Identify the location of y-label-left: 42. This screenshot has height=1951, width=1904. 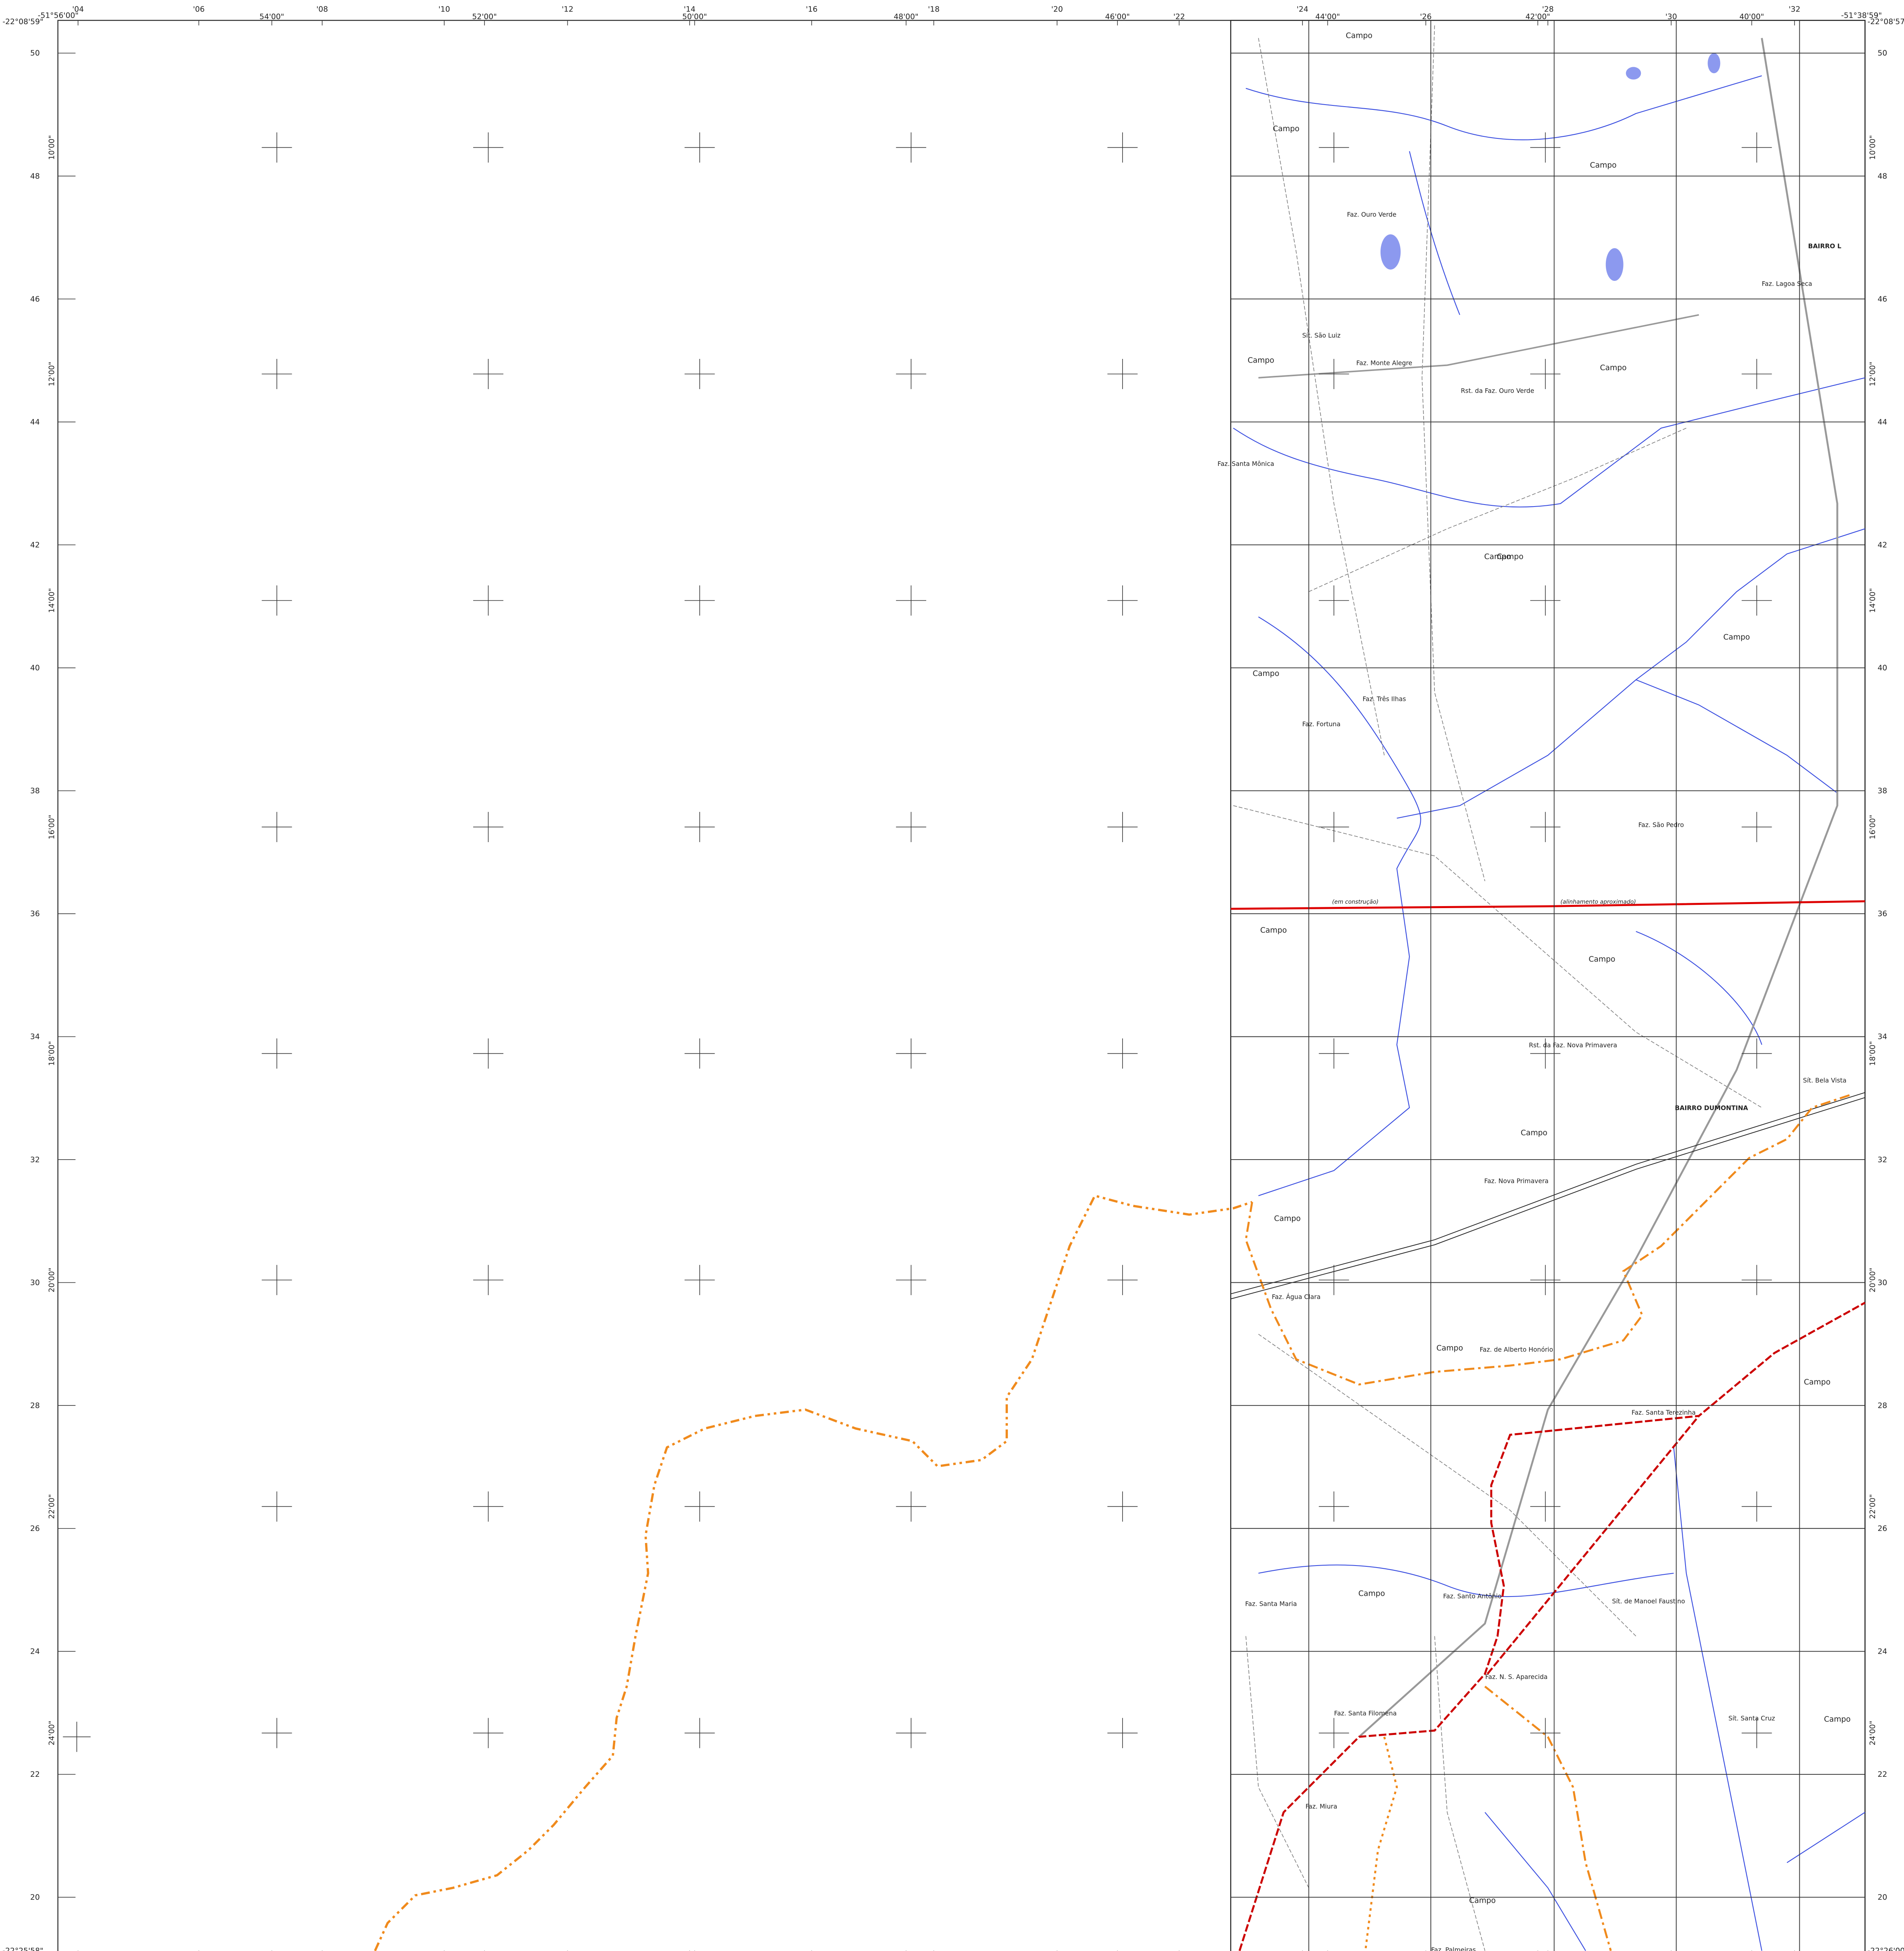
(35, 545).